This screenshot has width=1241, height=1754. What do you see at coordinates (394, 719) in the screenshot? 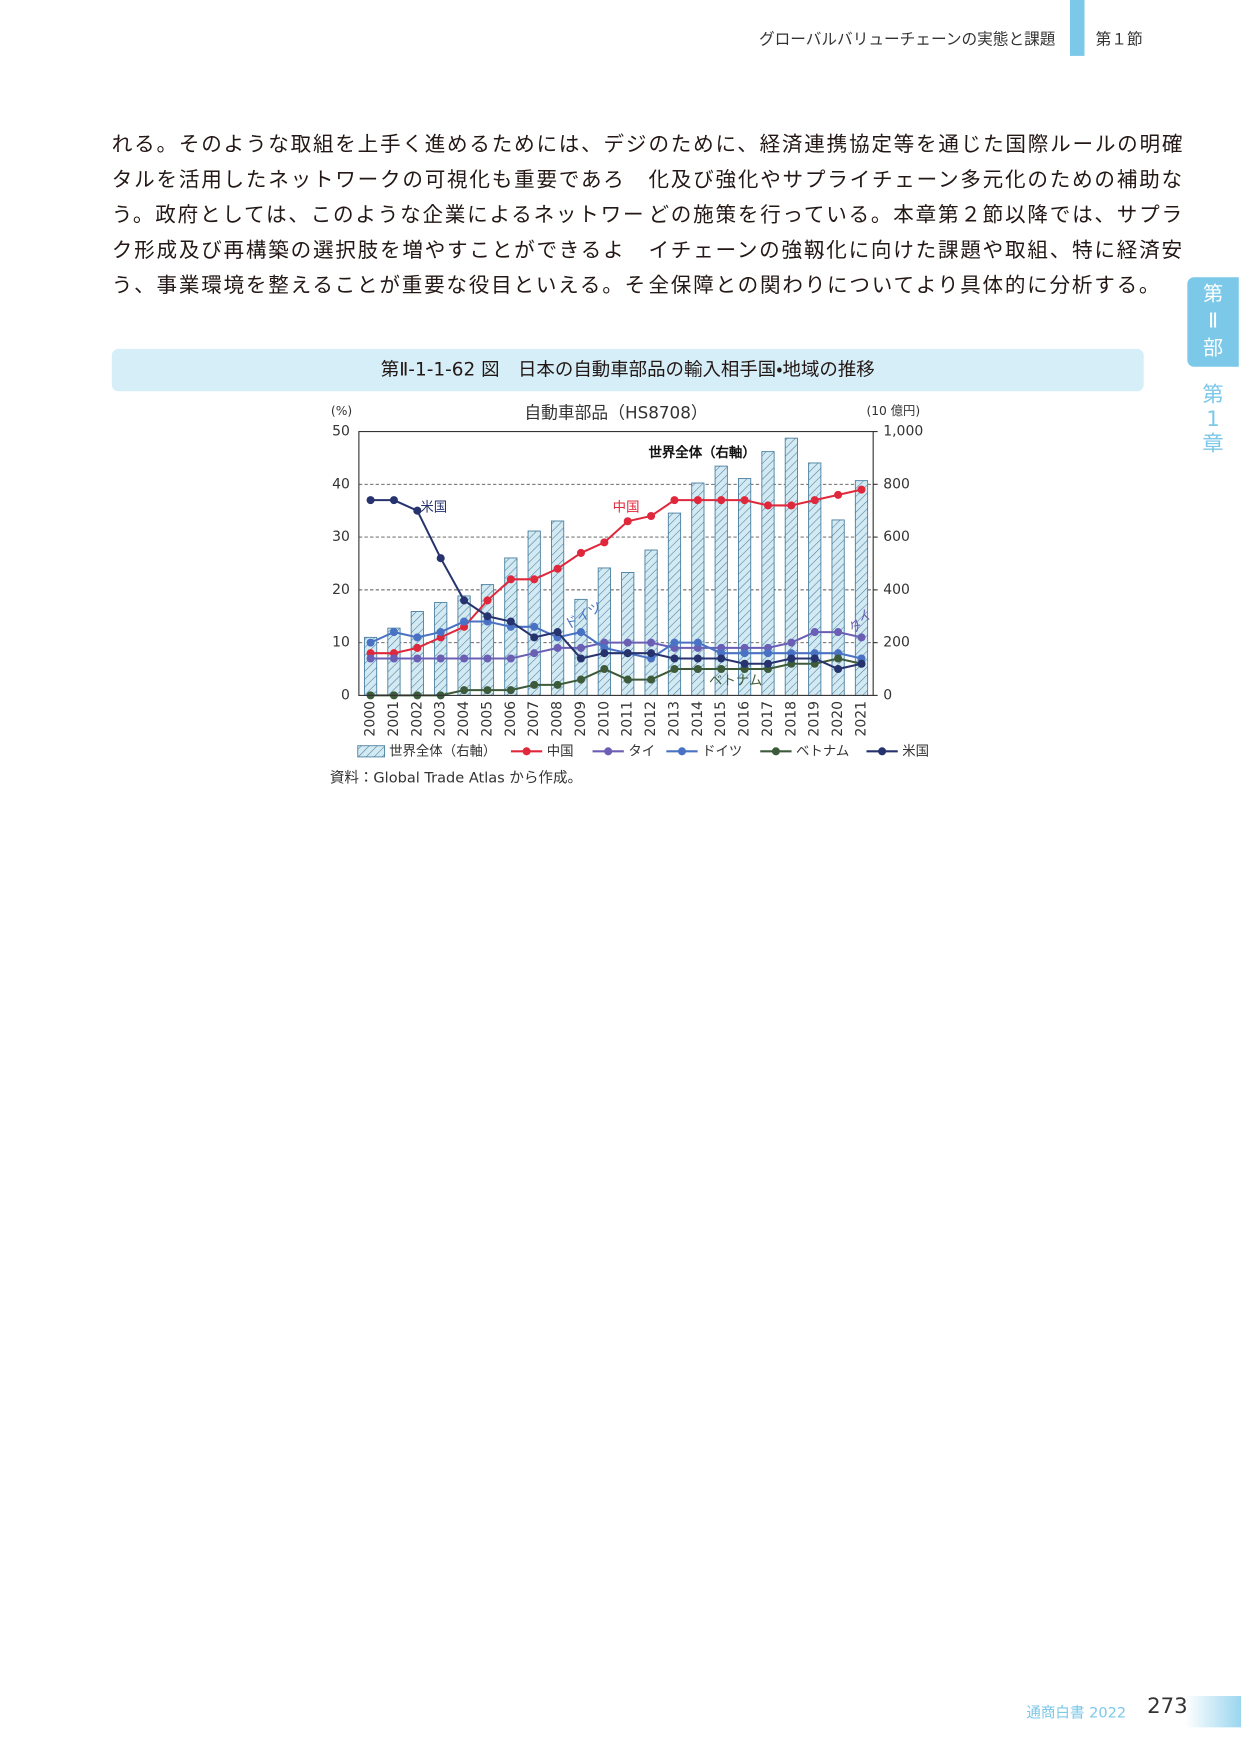
I see `x-tick-label: 2001` at bounding box center [394, 719].